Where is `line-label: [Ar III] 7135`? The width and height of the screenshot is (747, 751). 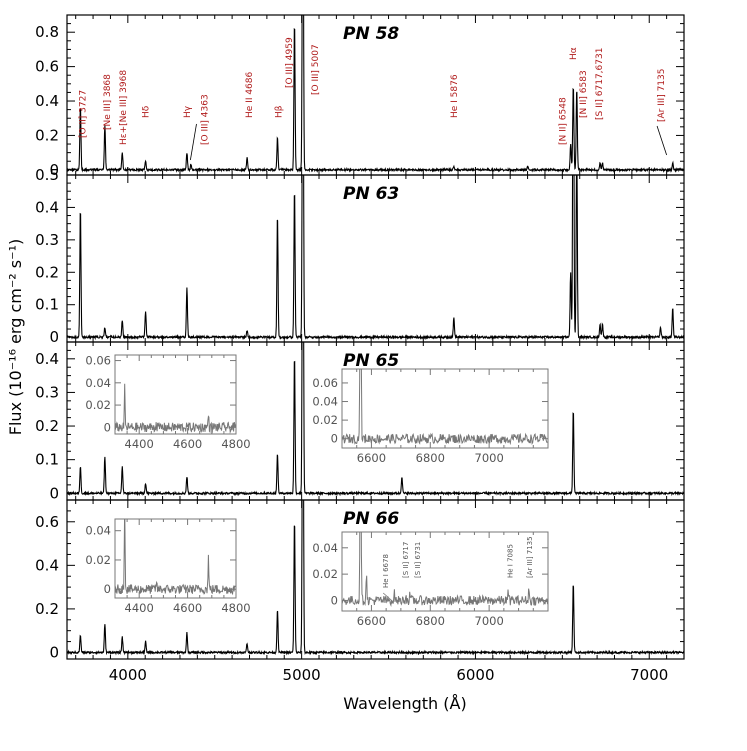
line-label: [Ar III] 7135 is located at coordinates (662, 95).